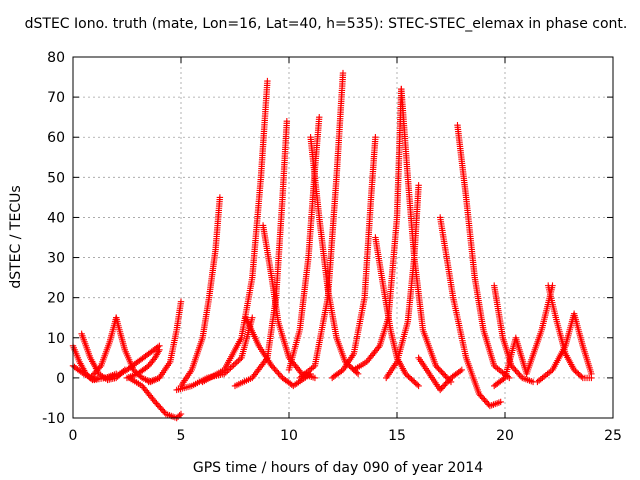 This screenshot has width=640, height=480. What do you see at coordinates (613, 436) in the screenshot?
I see `x-tick-label: 25` at bounding box center [613, 436].